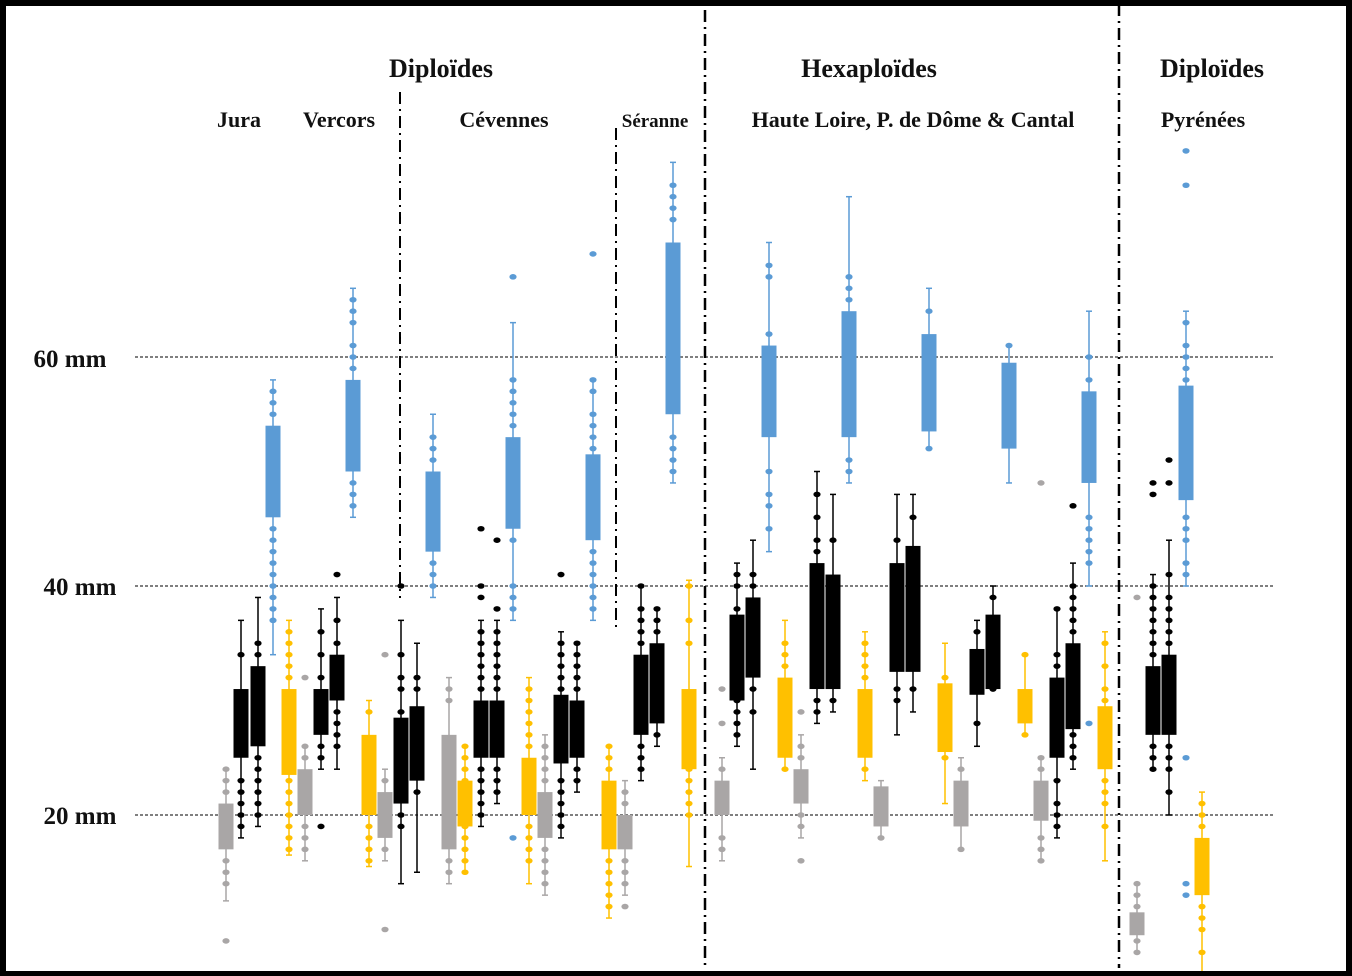 This screenshot has height=976, width=1352. What do you see at coordinates (1203, 119) in the screenshot?
I see `region-label-pyrenees: Pyrénées` at bounding box center [1203, 119].